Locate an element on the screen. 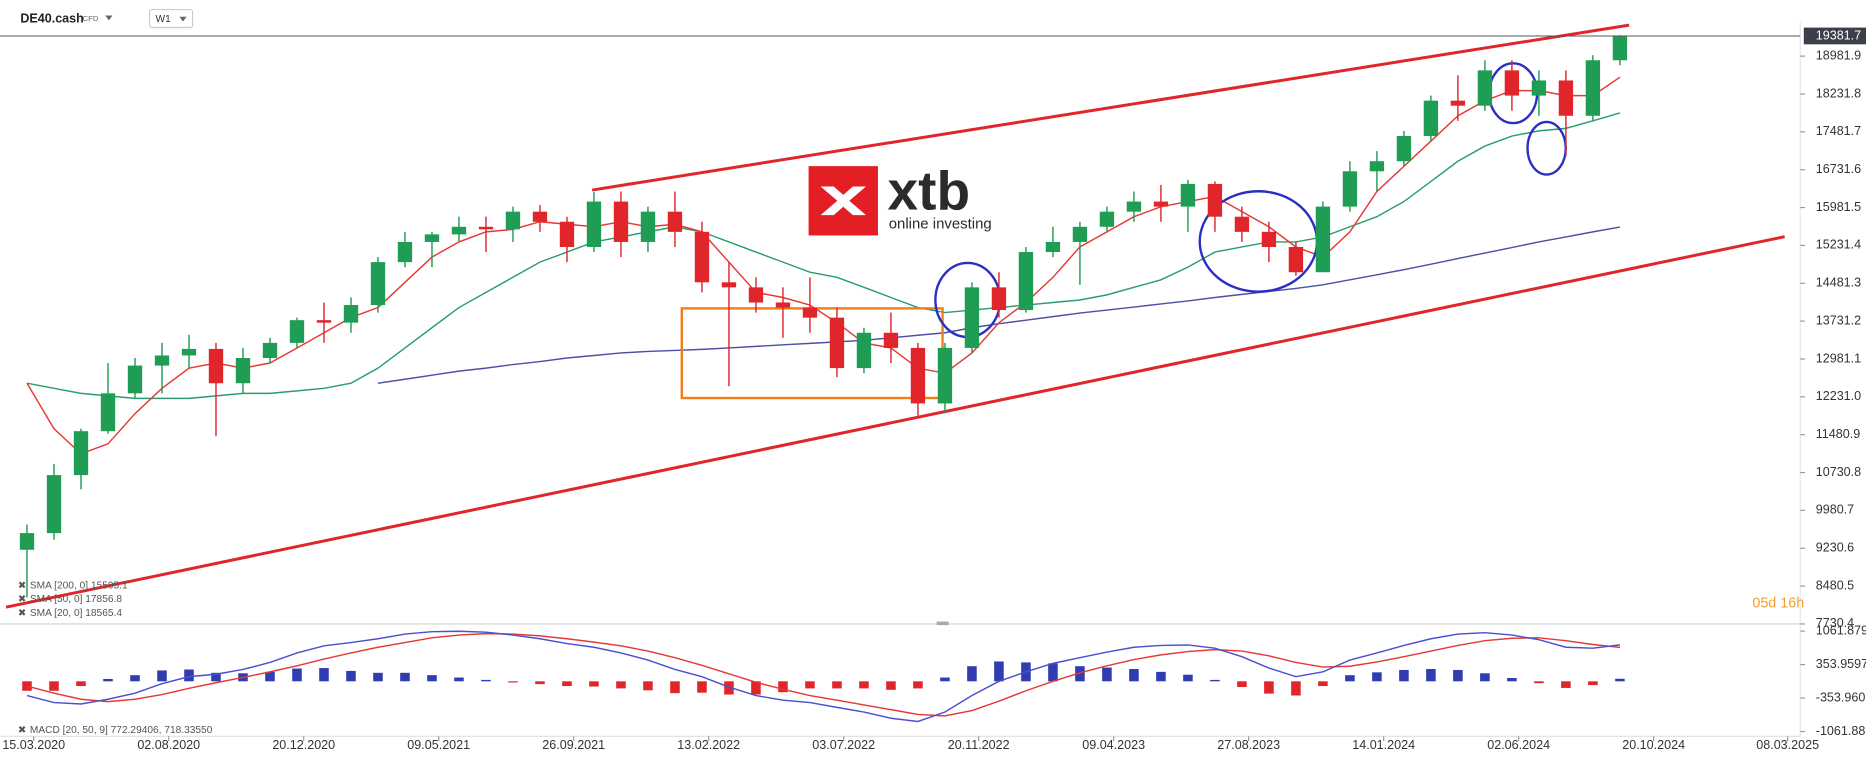 This screenshot has height=759, width=1866. y-tick-label: 7730.4 is located at coordinates (1835, 623).